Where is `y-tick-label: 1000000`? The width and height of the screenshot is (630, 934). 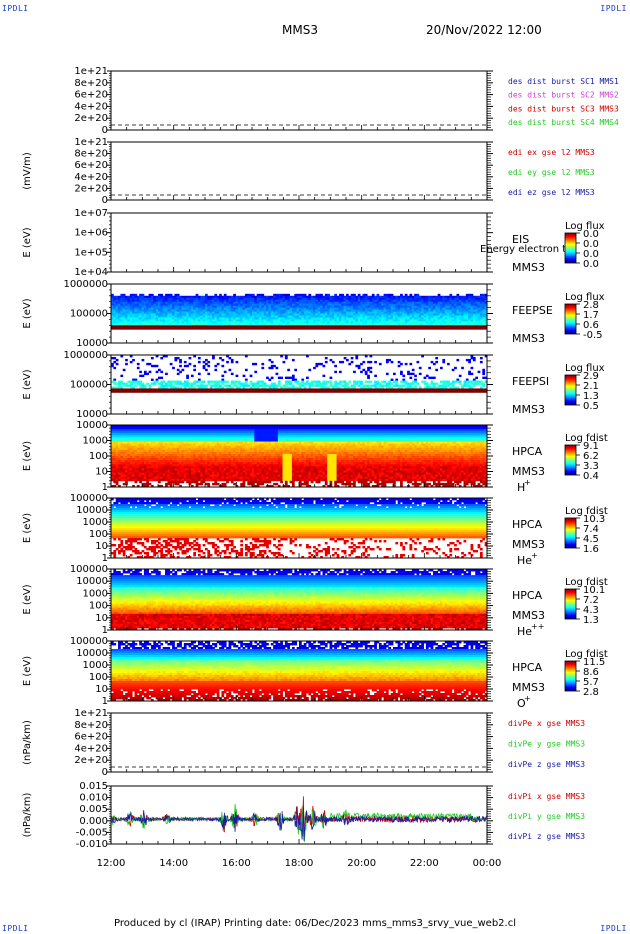 y-tick-label: 1000000 is located at coordinates (85, 355).